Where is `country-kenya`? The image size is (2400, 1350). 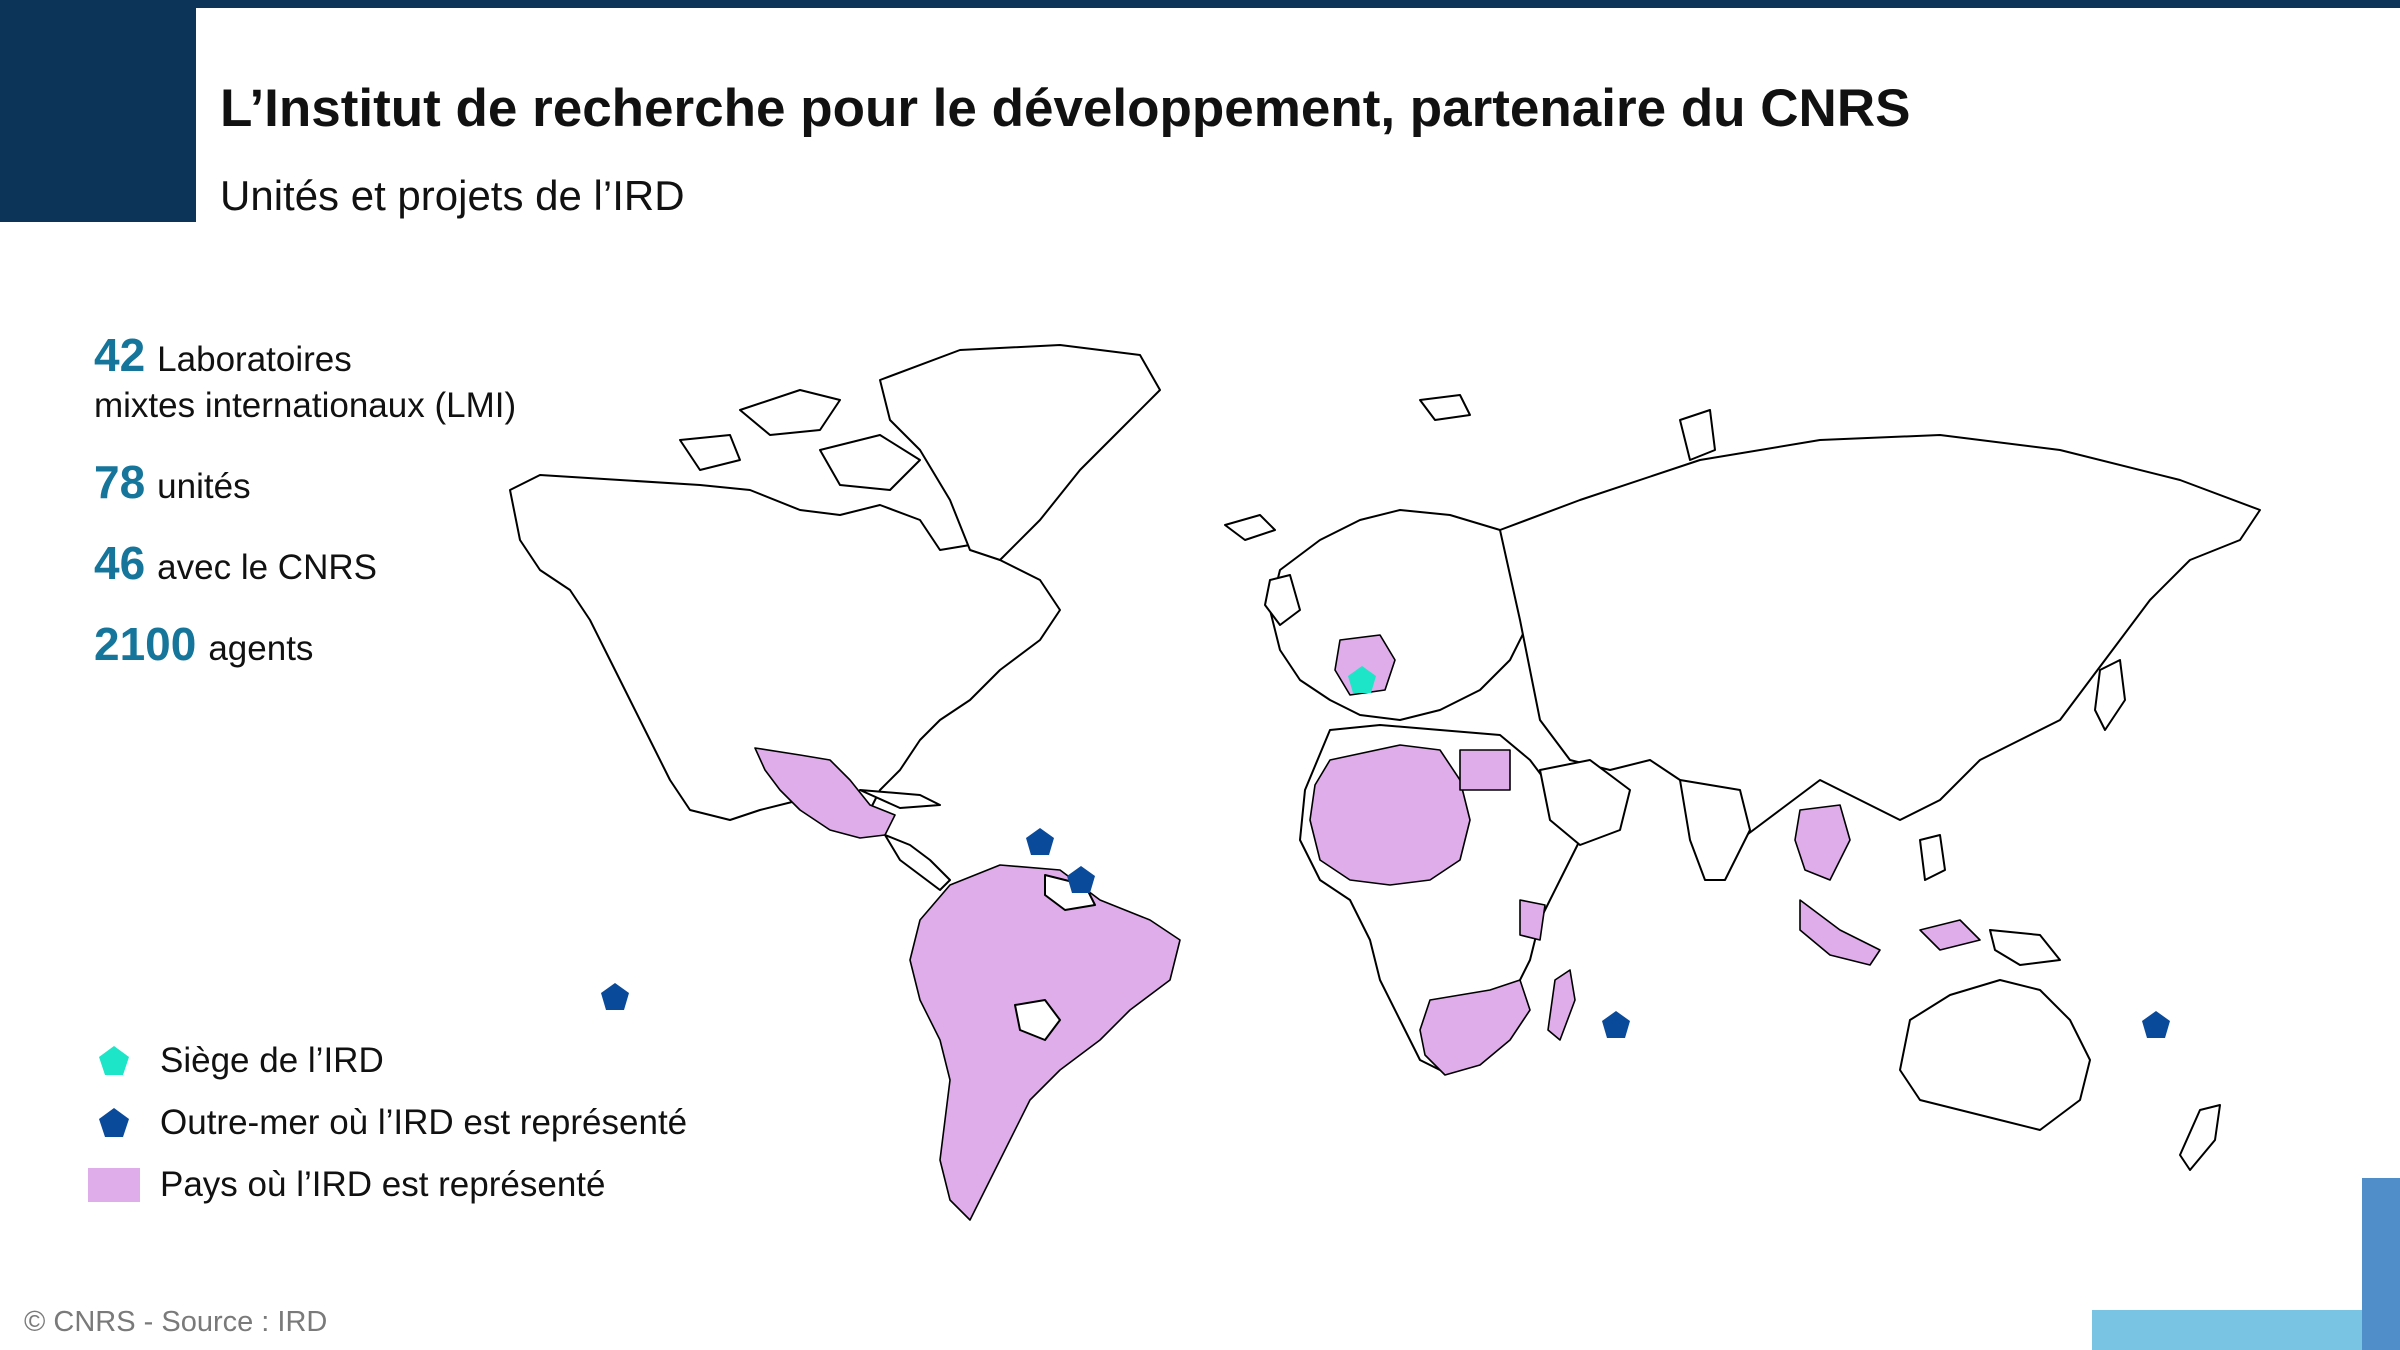
country-kenya is located at coordinates (1532, 920).